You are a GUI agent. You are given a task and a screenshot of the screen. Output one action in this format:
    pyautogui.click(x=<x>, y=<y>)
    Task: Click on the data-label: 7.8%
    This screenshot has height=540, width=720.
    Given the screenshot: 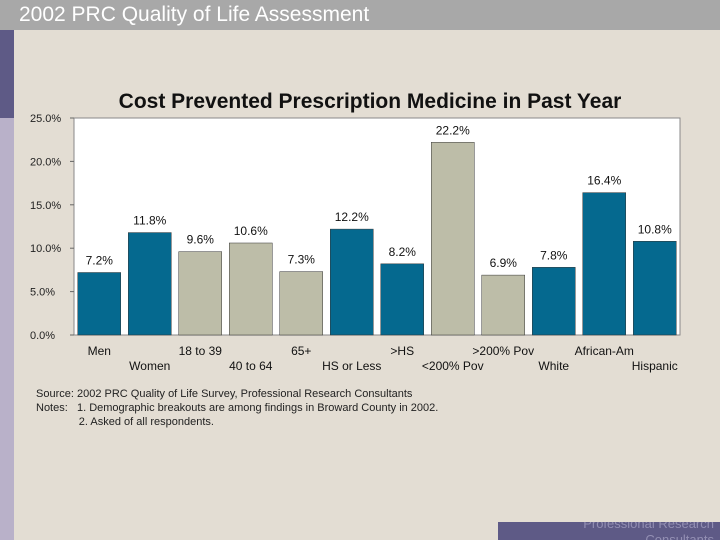 What is the action you would take?
    pyautogui.click(x=554, y=255)
    